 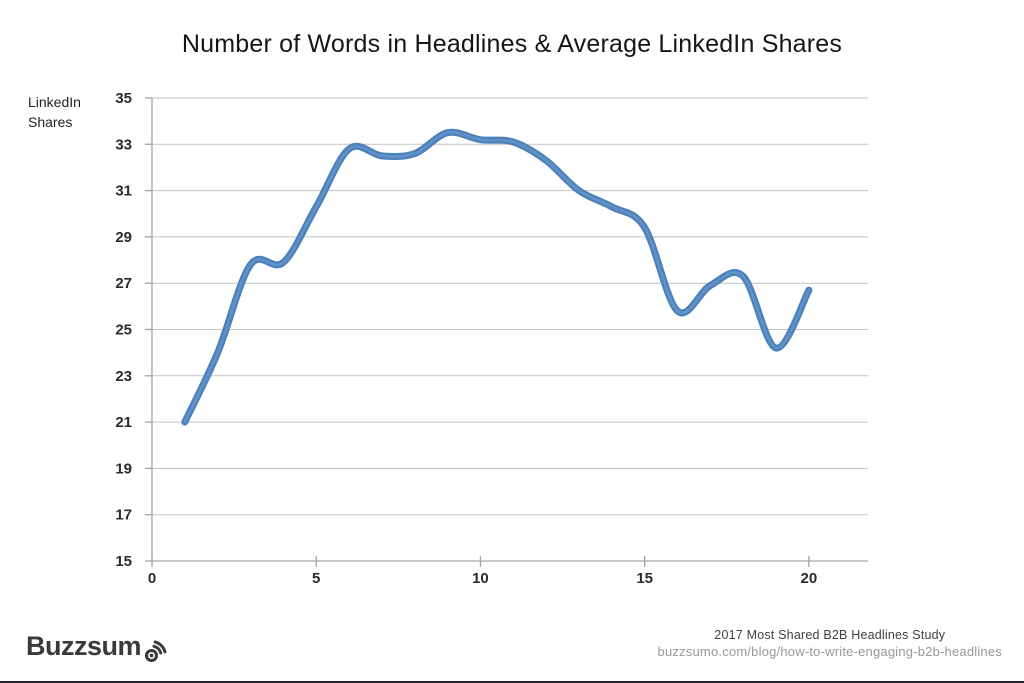 I want to click on buzzsumo-logo: Buzzsum, so click(x=97, y=646).